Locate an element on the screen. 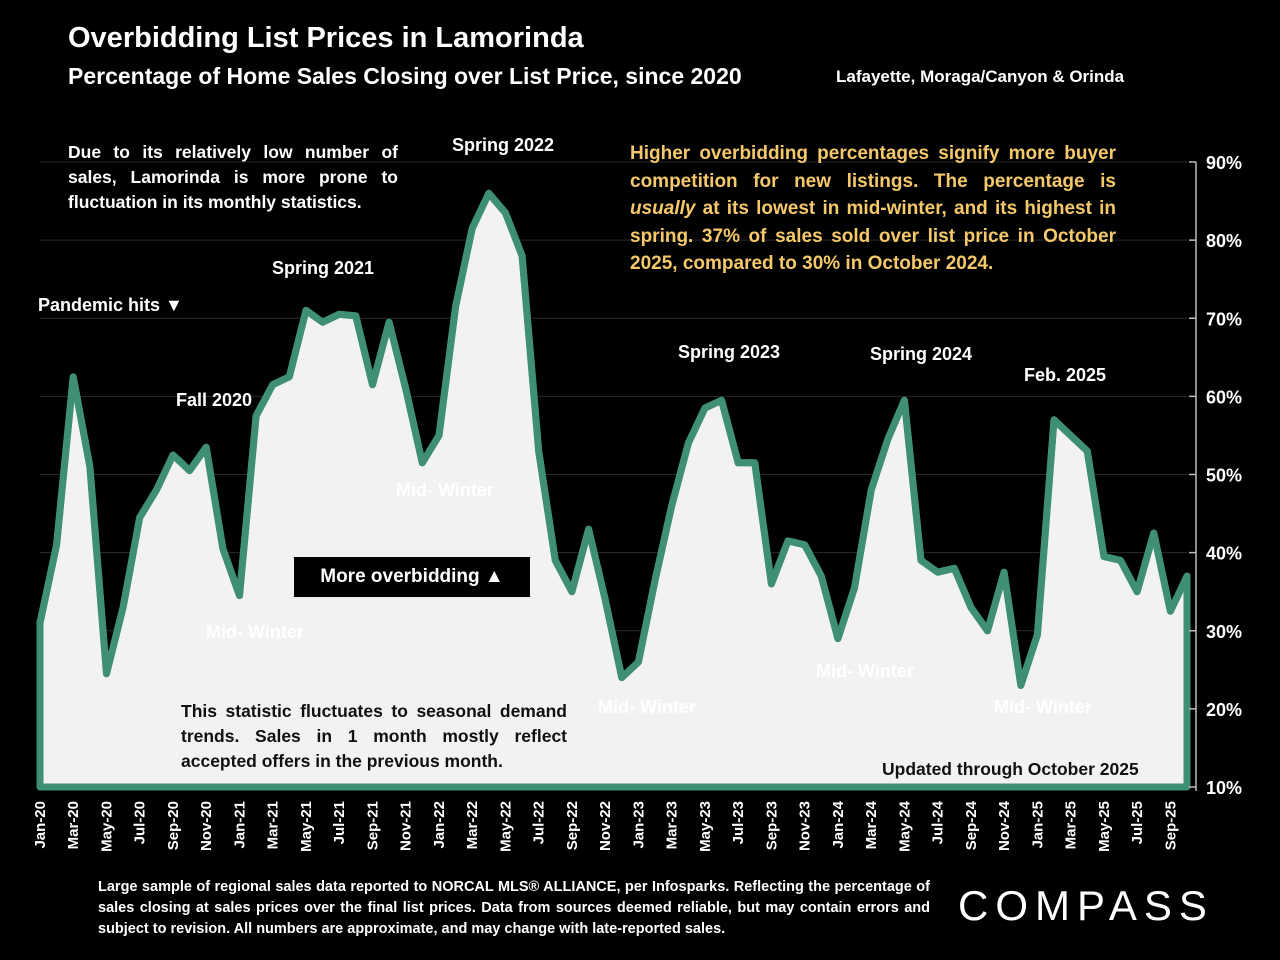  annotation-pandemic: Pandemic hits ▼ is located at coordinates (110, 305).